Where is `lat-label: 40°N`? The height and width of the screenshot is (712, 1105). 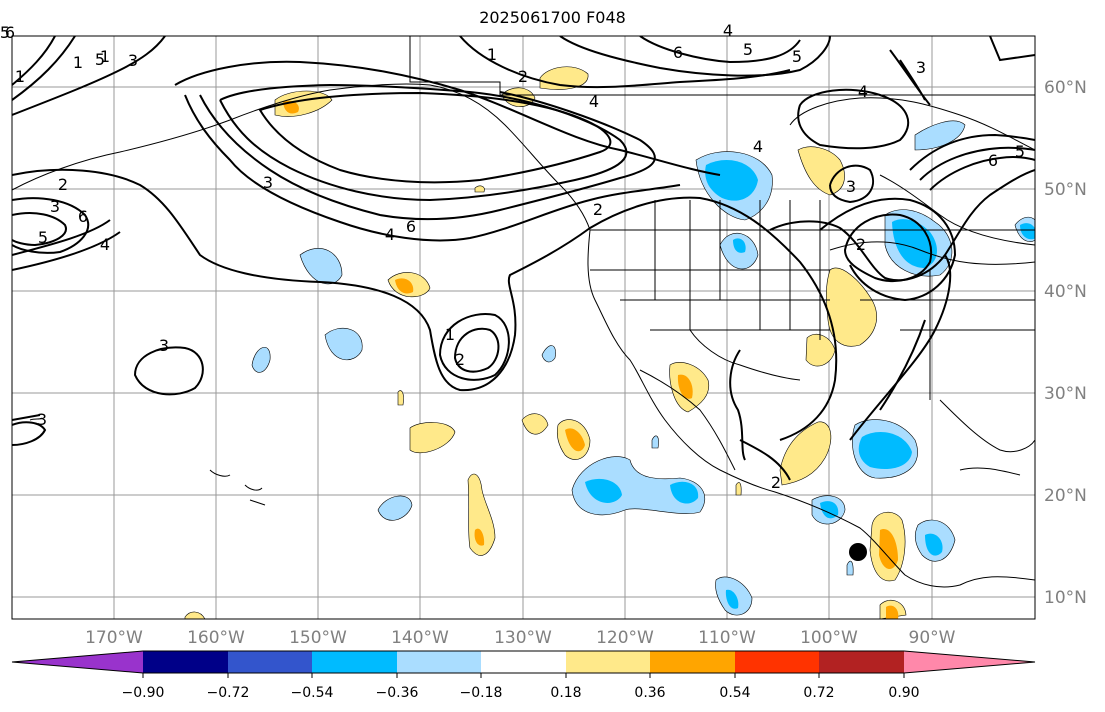
lat-label: 40°N is located at coordinates (1065, 292).